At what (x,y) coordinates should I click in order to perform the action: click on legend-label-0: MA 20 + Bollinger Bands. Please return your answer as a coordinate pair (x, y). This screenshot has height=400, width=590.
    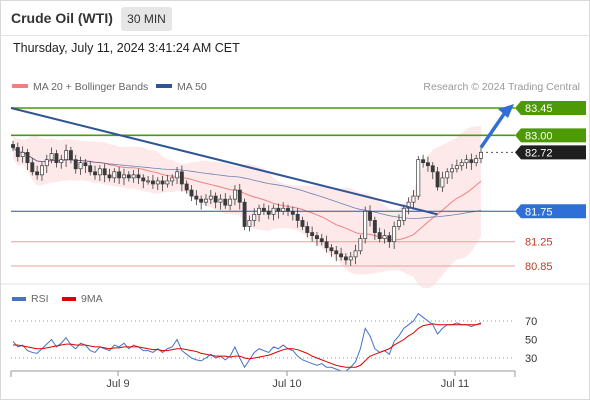
    Looking at the image, I should click on (90, 87).